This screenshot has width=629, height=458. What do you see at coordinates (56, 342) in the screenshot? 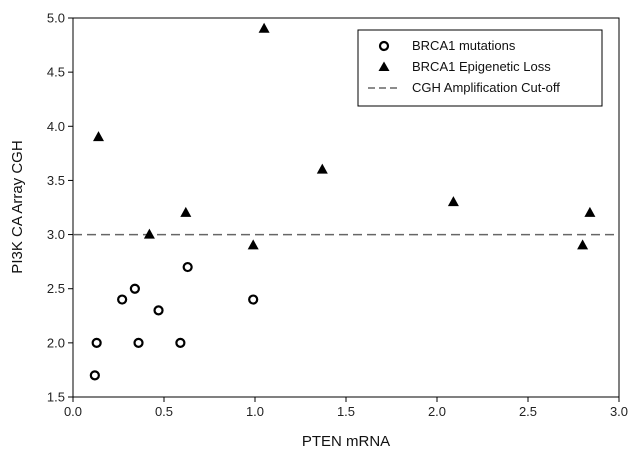
I see `y-tick-label: 2.0` at bounding box center [56, 342].